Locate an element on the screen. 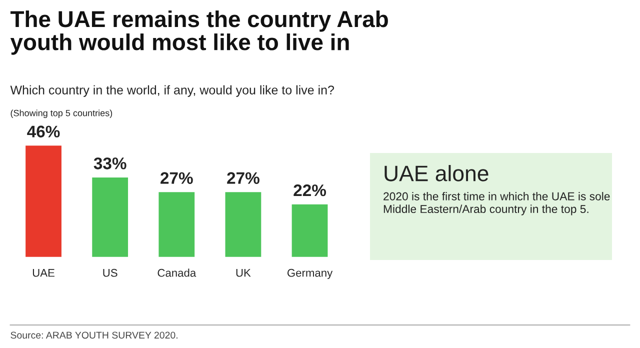 The height and width of the screenshot is (348, 640). chart-title: The UAE remains the country Arab youth would most like to live in is located at coordinates (199, 32).